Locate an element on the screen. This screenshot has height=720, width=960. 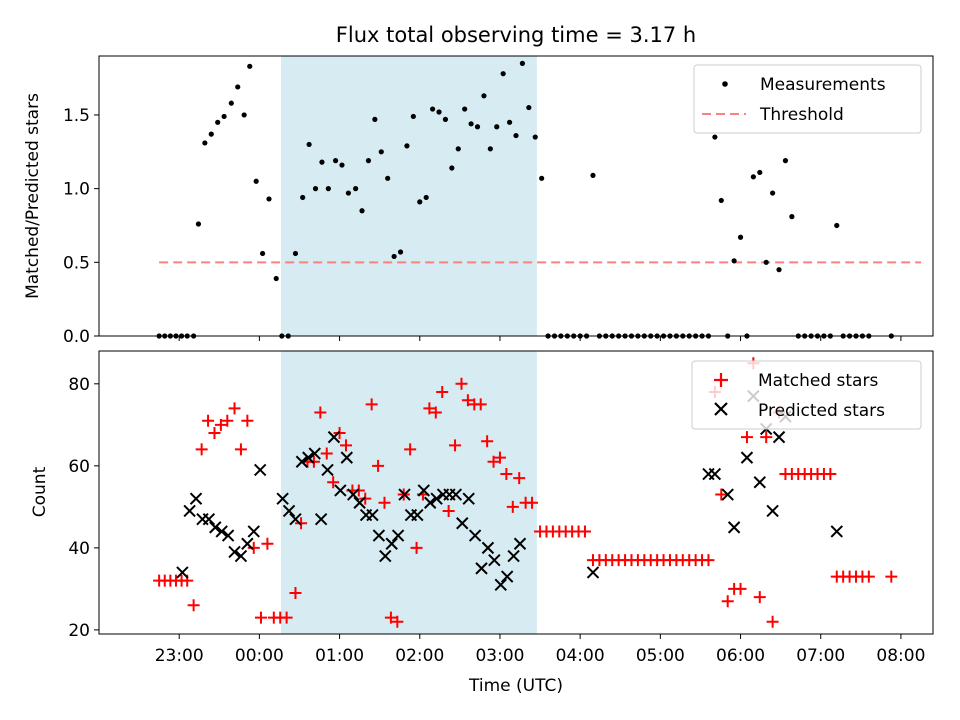
bottom-legend-box is located at coordinates (806, 395).